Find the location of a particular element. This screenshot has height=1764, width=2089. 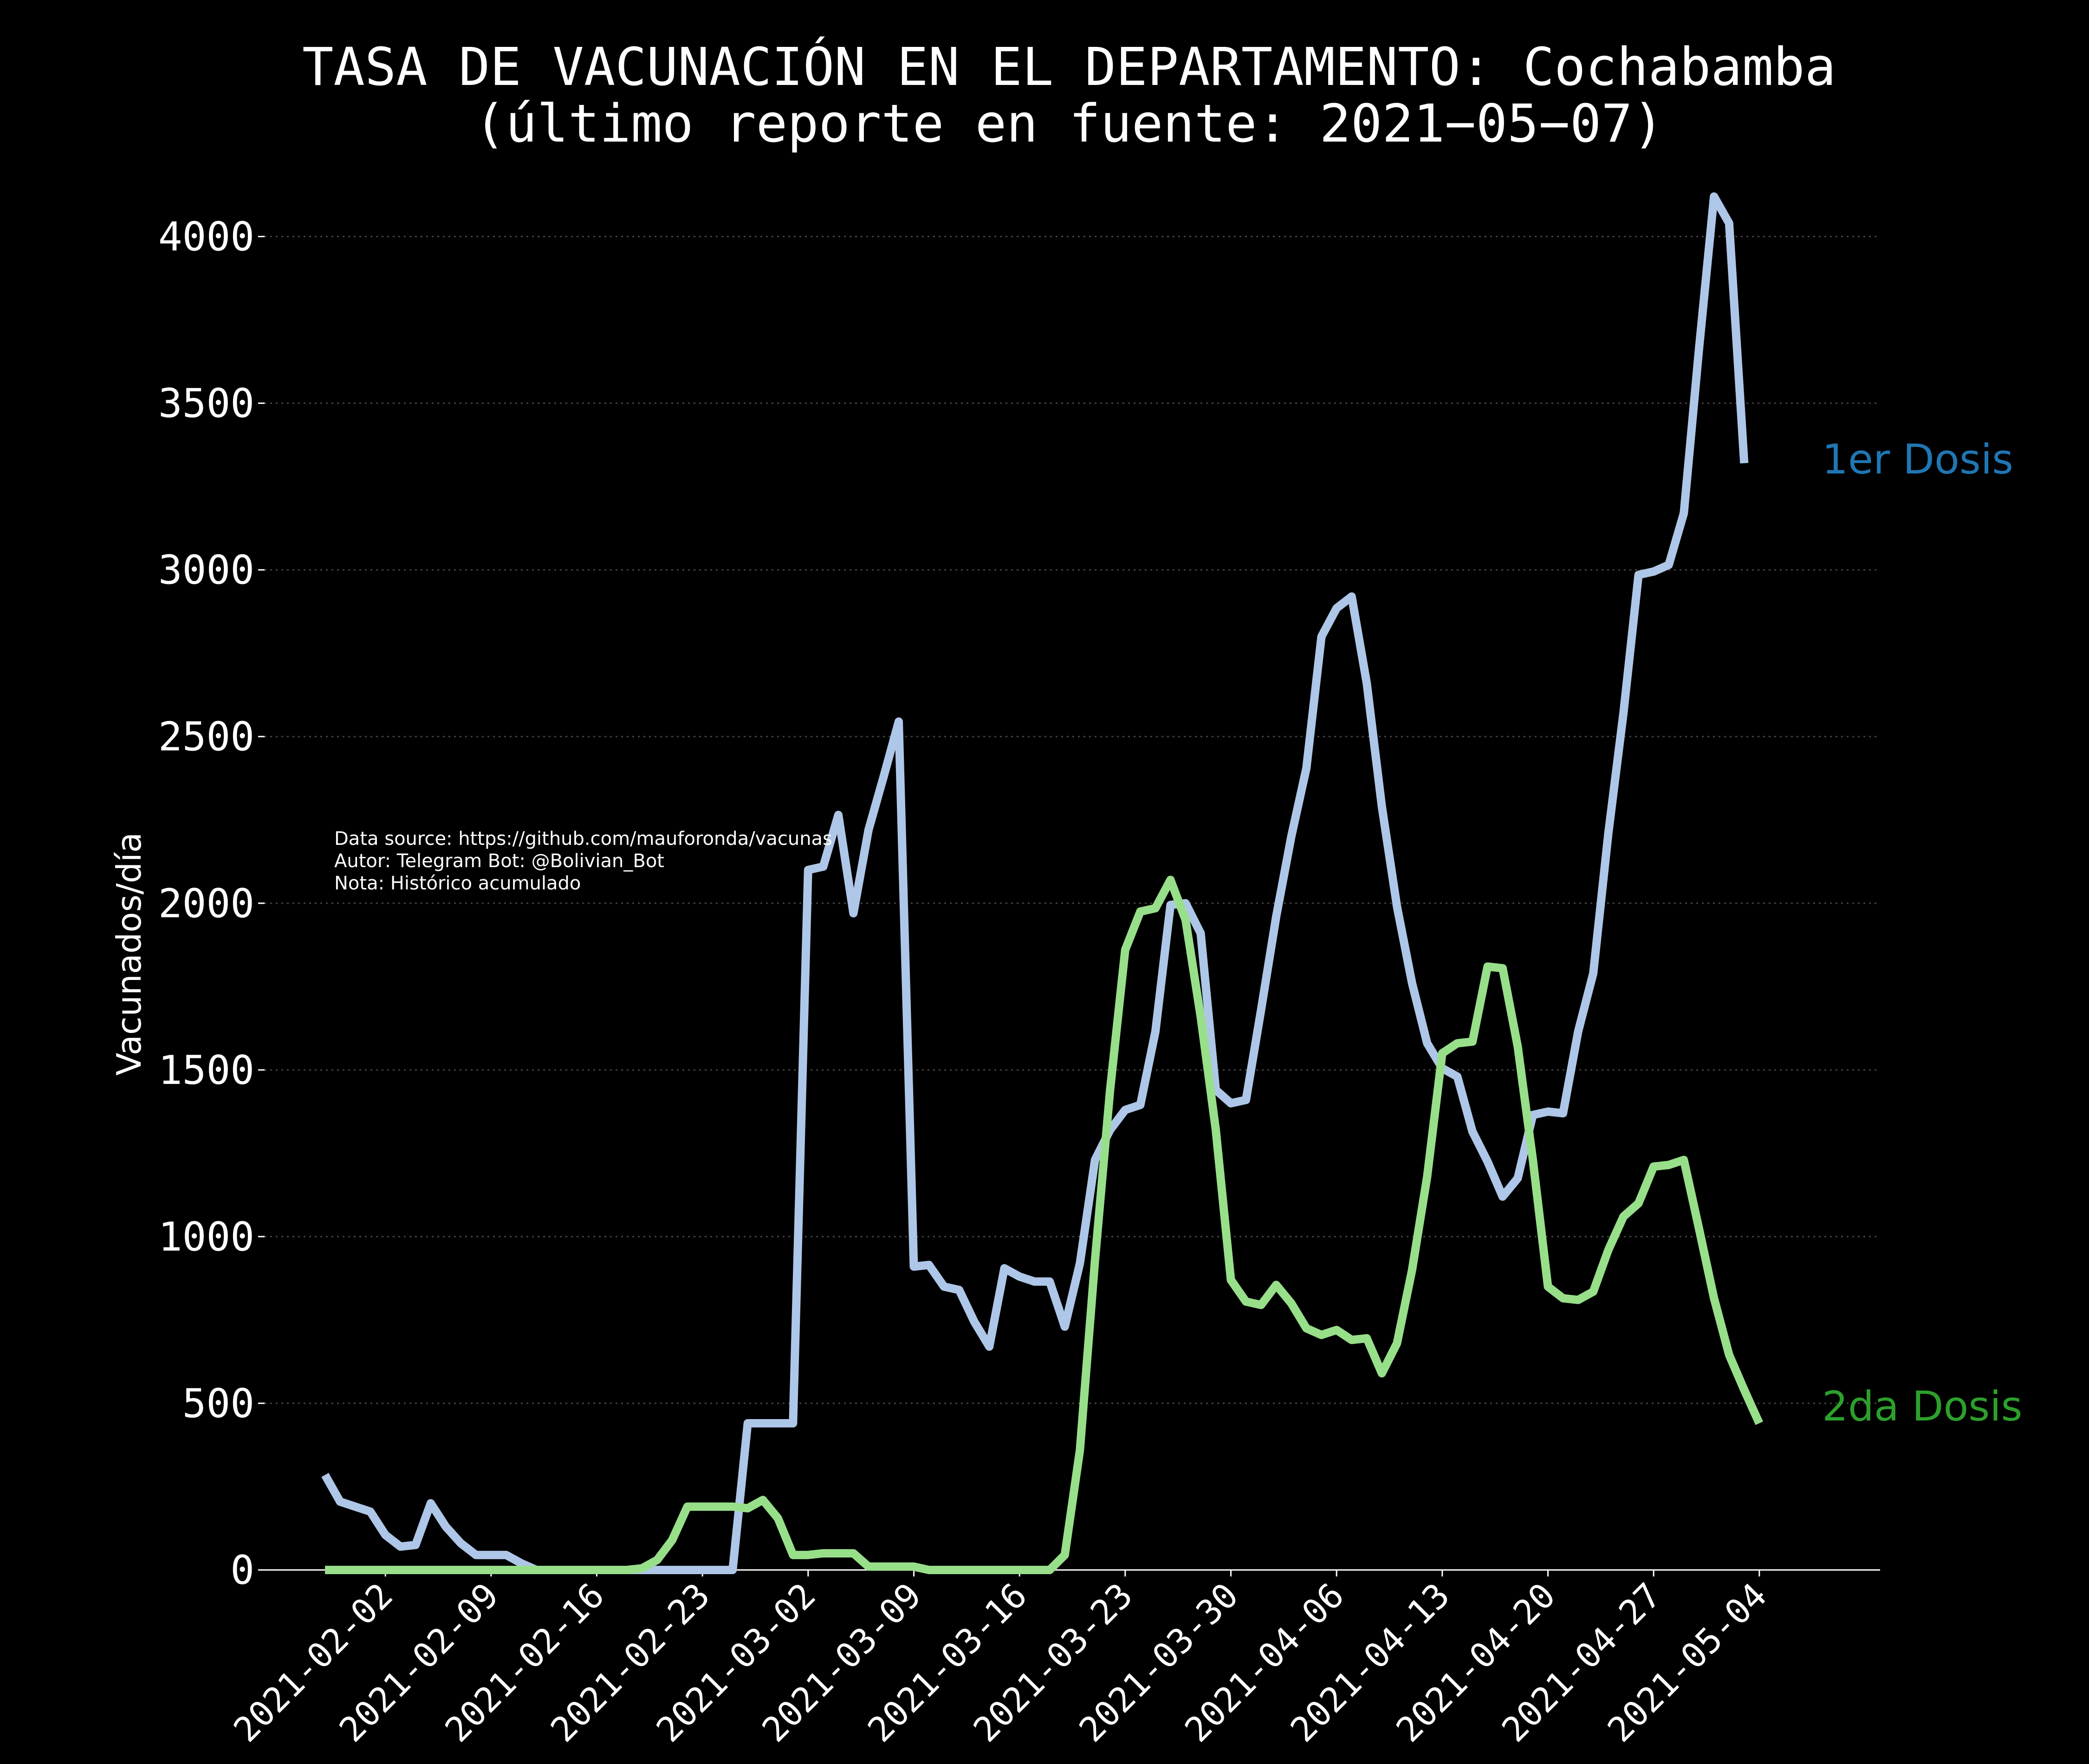

series-label-2da-dosis: 2da Dosis is located at coordinates (1922, 1406).